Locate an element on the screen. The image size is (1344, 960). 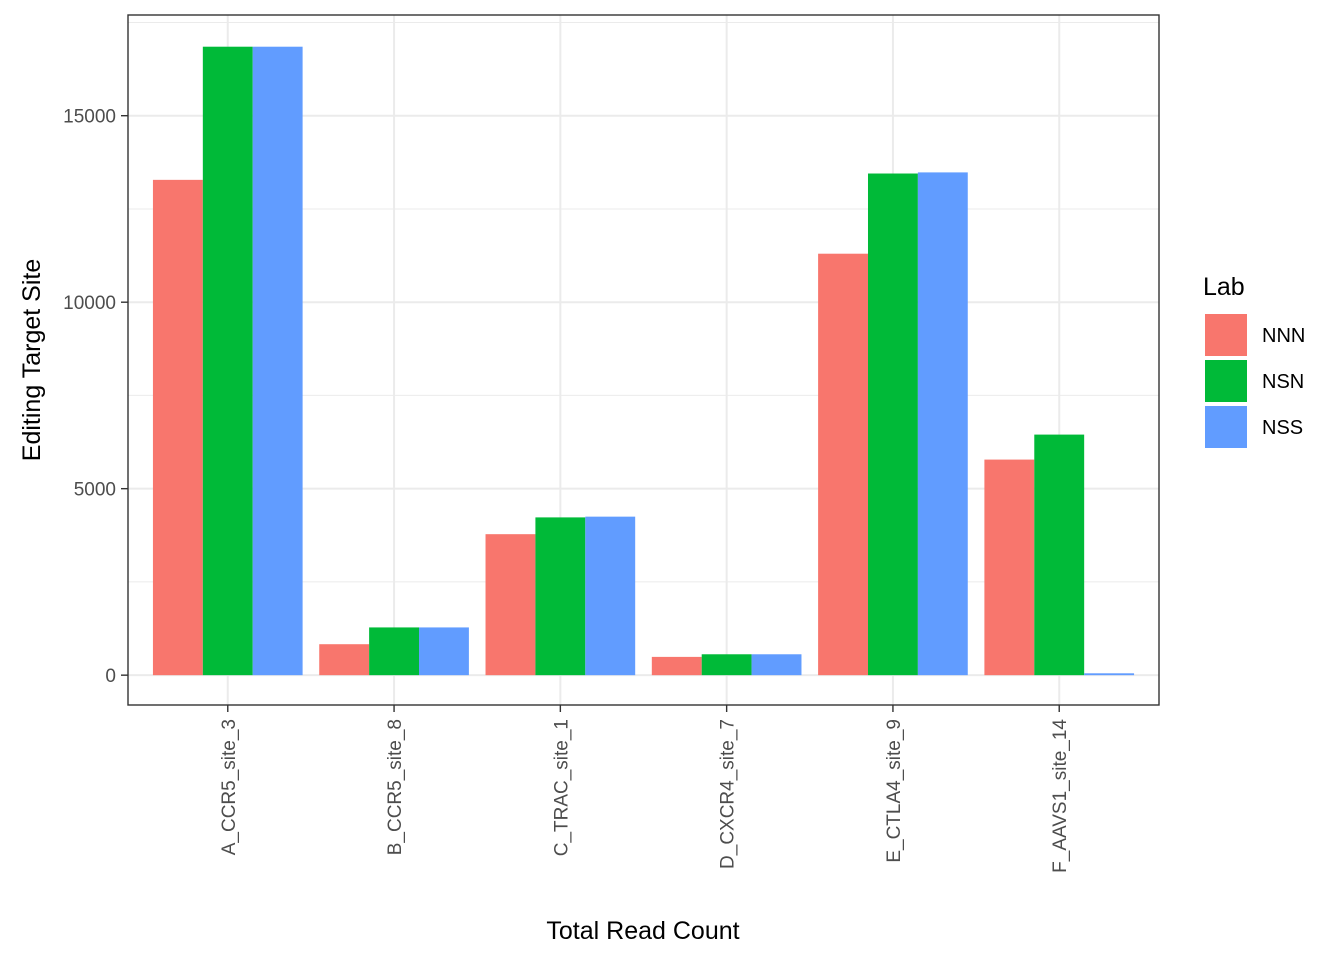
x-tick-label: B_CCR5_site_8 is located at coordinates (395, 787).